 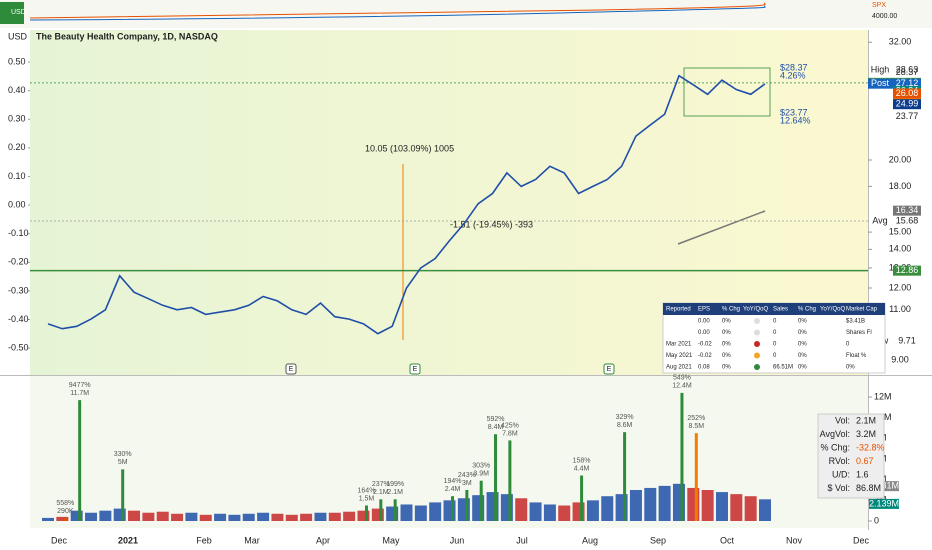 I want to click on spike-pct: 243%, so click(x=467, y=475).